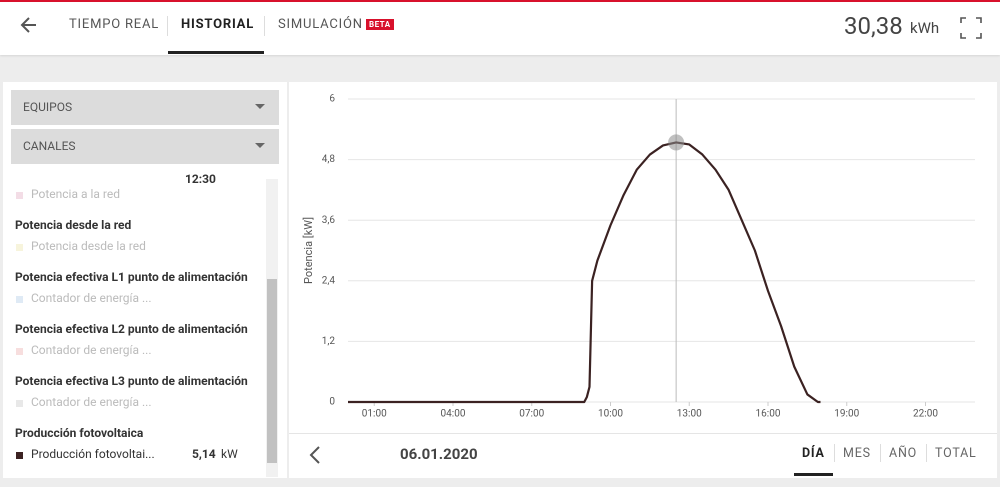 The image size is (1000, 487). I want to click on period-tab: DÍA, so click(813, 453).